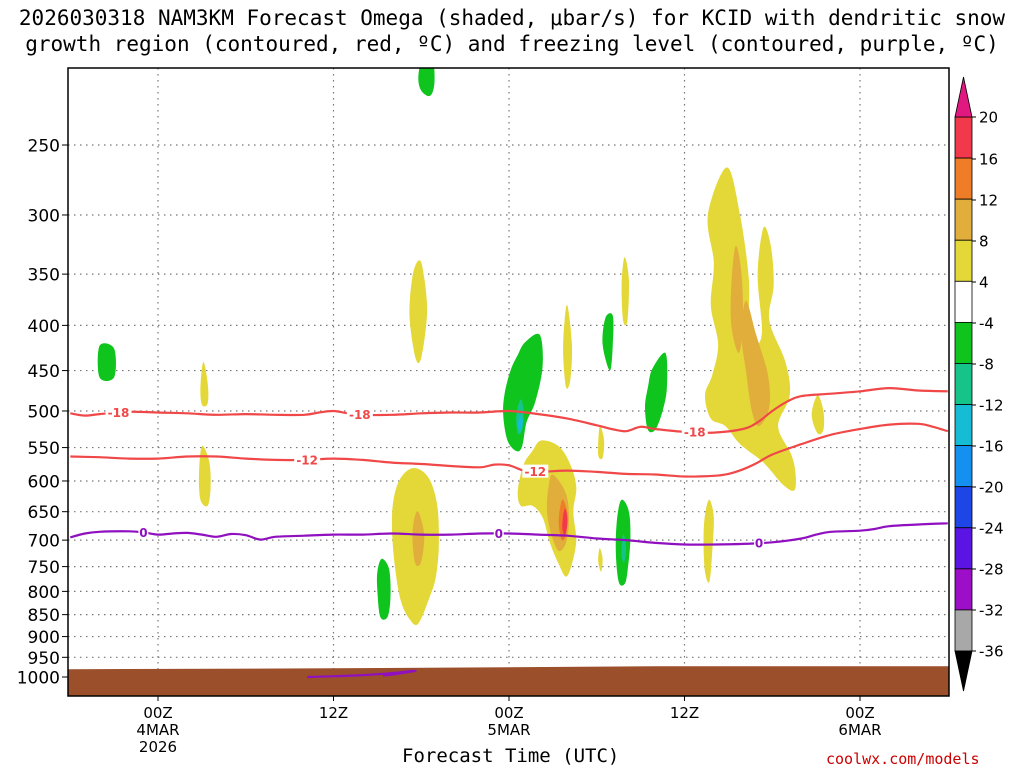  I want to click on x-tick-label-42-0: 12Z, so click(684, 713).